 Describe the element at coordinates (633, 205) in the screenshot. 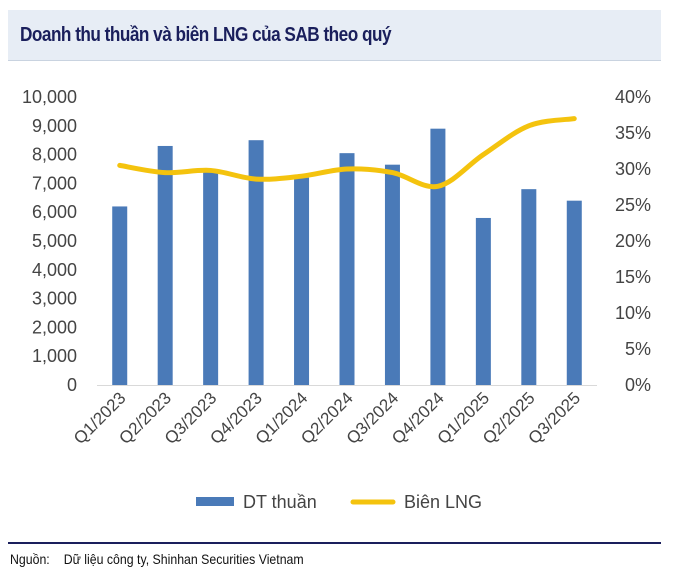

I see `y-right-tick-label: 25%` at that location.